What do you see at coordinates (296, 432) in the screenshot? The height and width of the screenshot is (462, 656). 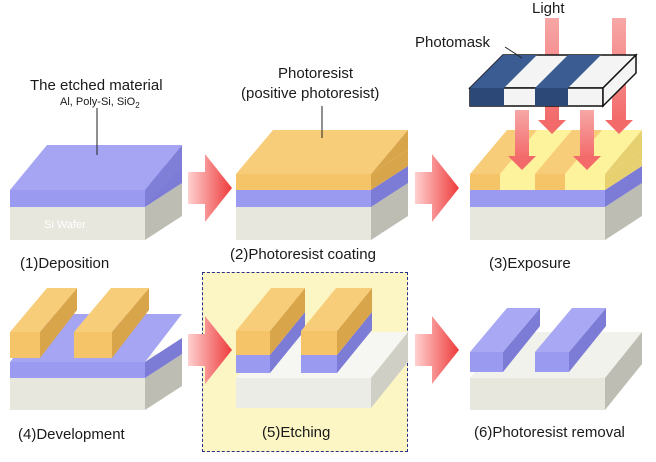 I see `step-5-caption: (5)Etching` at bounding box center [296, 432].